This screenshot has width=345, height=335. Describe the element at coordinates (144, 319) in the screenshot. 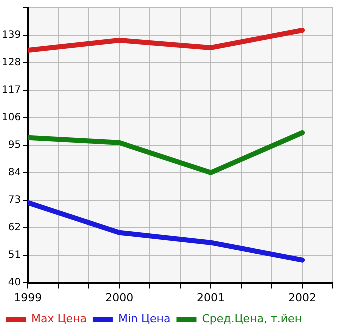

I see `legend-label: Min Цена` at that location.